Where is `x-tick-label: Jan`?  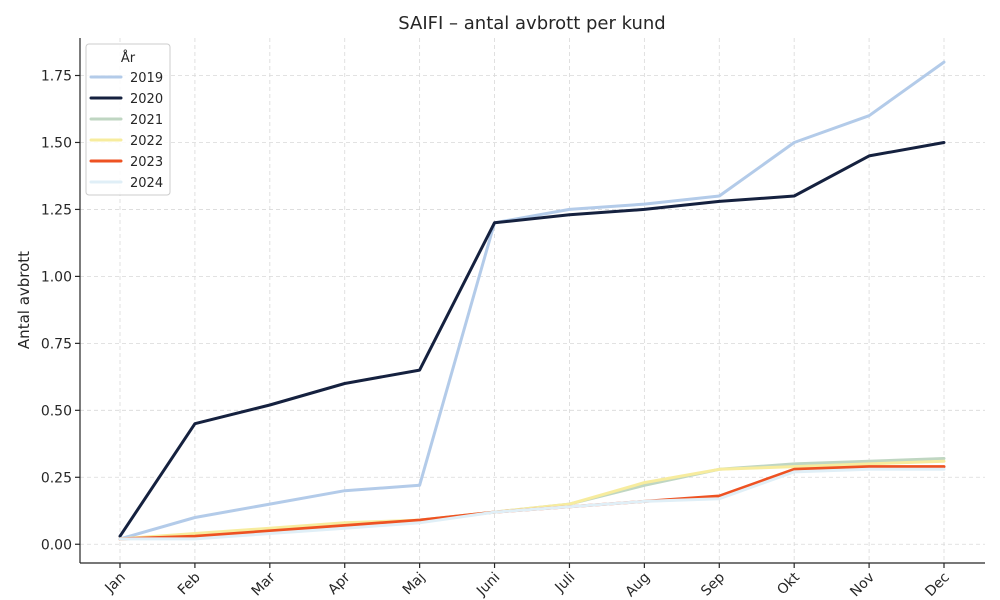
x-tick-label: Jan is located at coordinates (115, 583).